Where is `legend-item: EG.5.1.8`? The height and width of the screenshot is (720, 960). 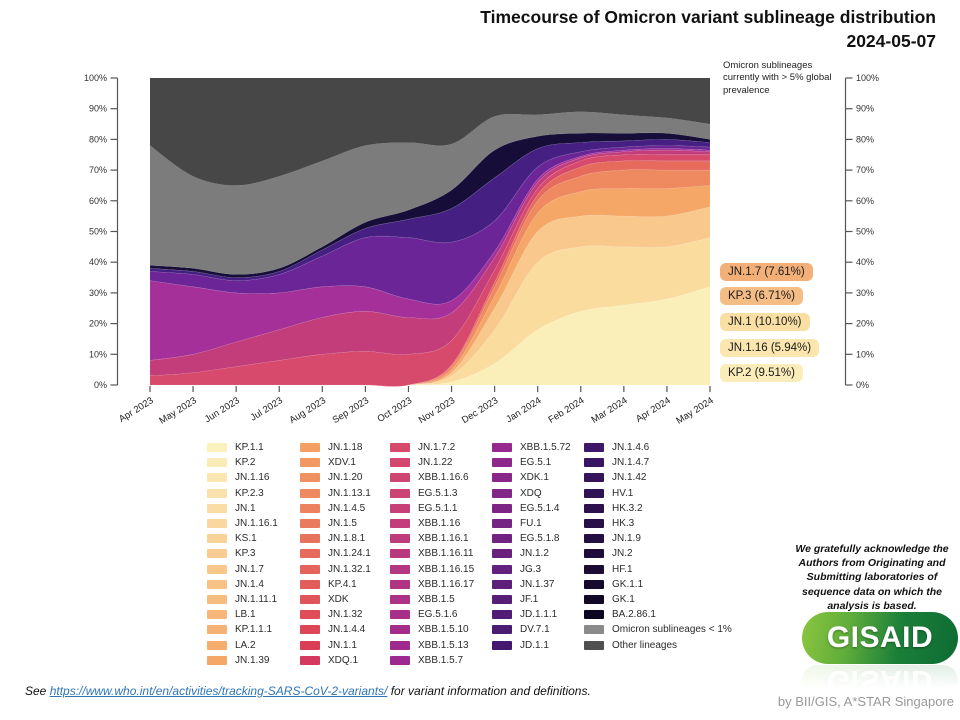
legend-item: EG.5.1.8 is located at coordinates (531, 538).